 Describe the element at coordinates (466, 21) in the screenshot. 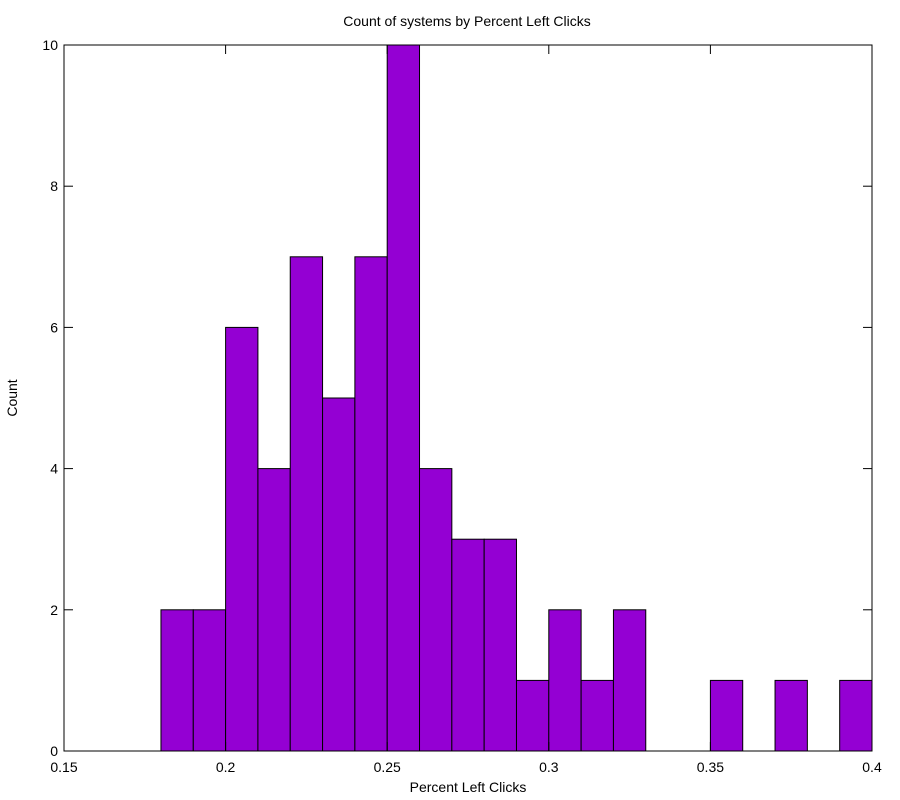

I see `chart-title: Count of systems by Percent Left Clicks` at that location.